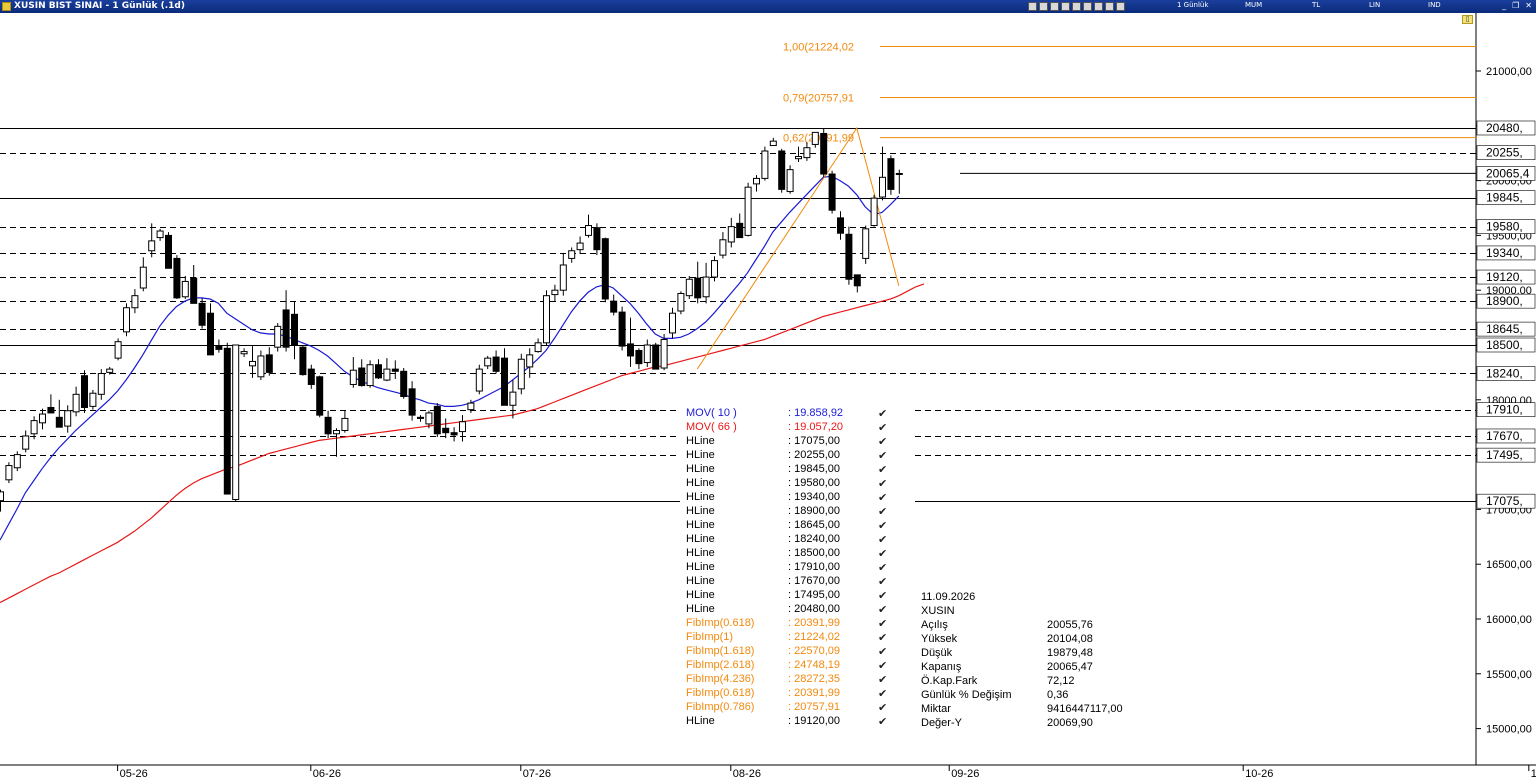 The width and height of the screenshot is (1536, 781). I want to click on y-tick-label: 16000,00, so click(1509, 620).